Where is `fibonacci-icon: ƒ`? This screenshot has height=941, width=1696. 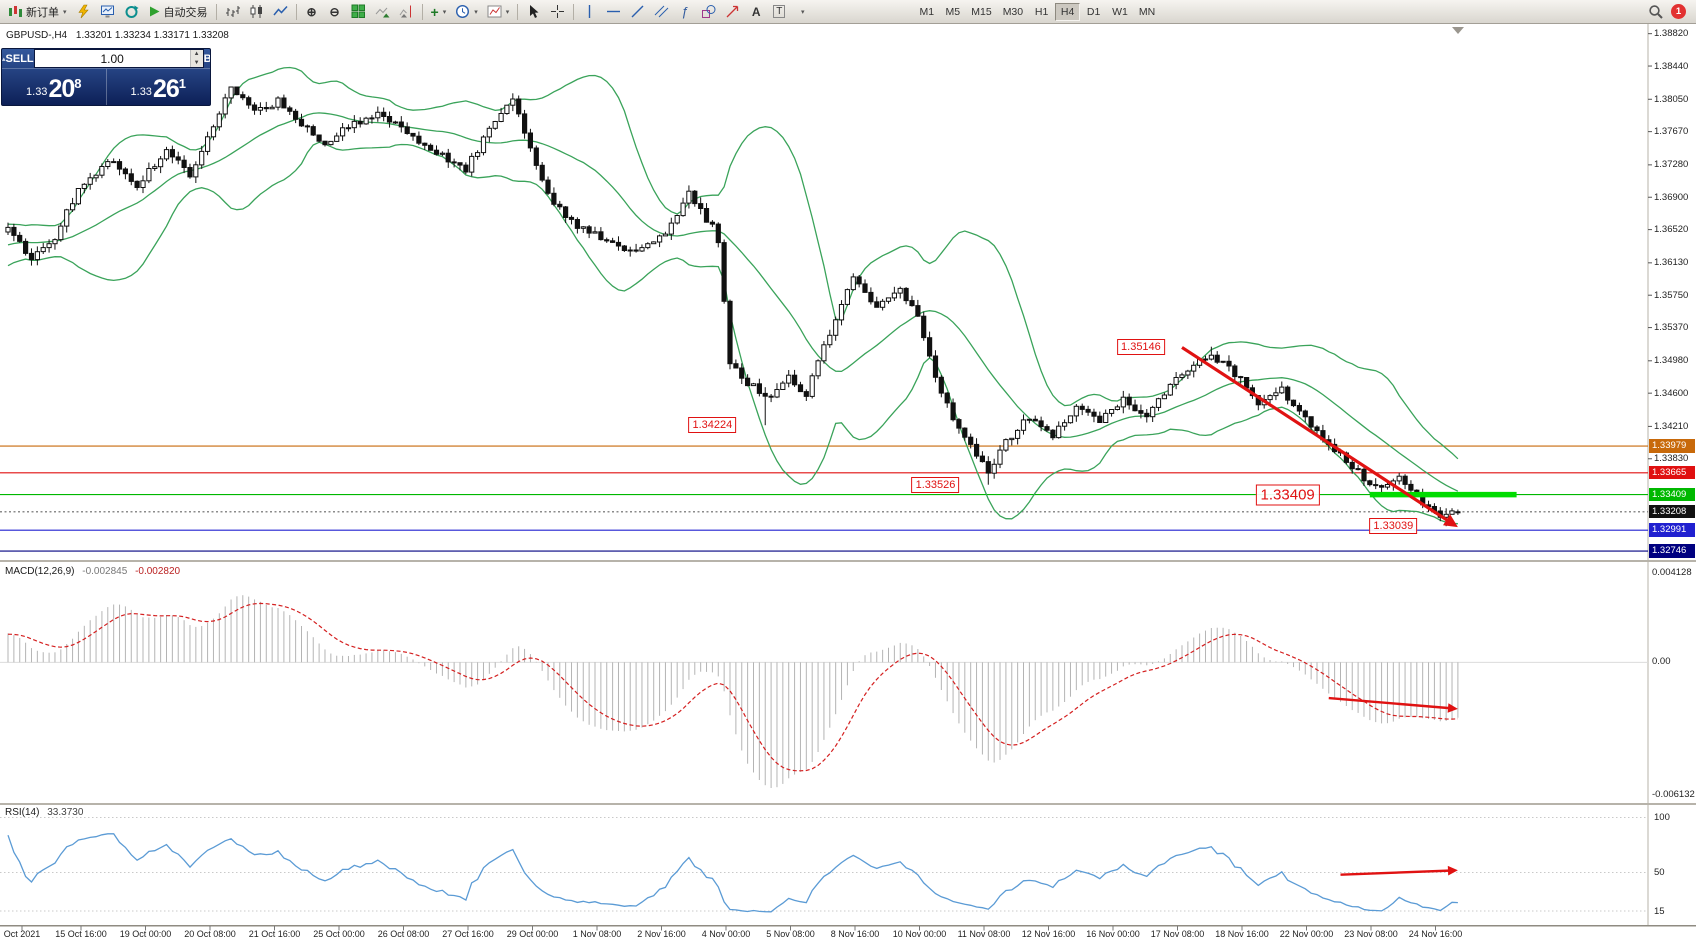
fibonacci-icon: ƒ is located at coordinates (685, 11).